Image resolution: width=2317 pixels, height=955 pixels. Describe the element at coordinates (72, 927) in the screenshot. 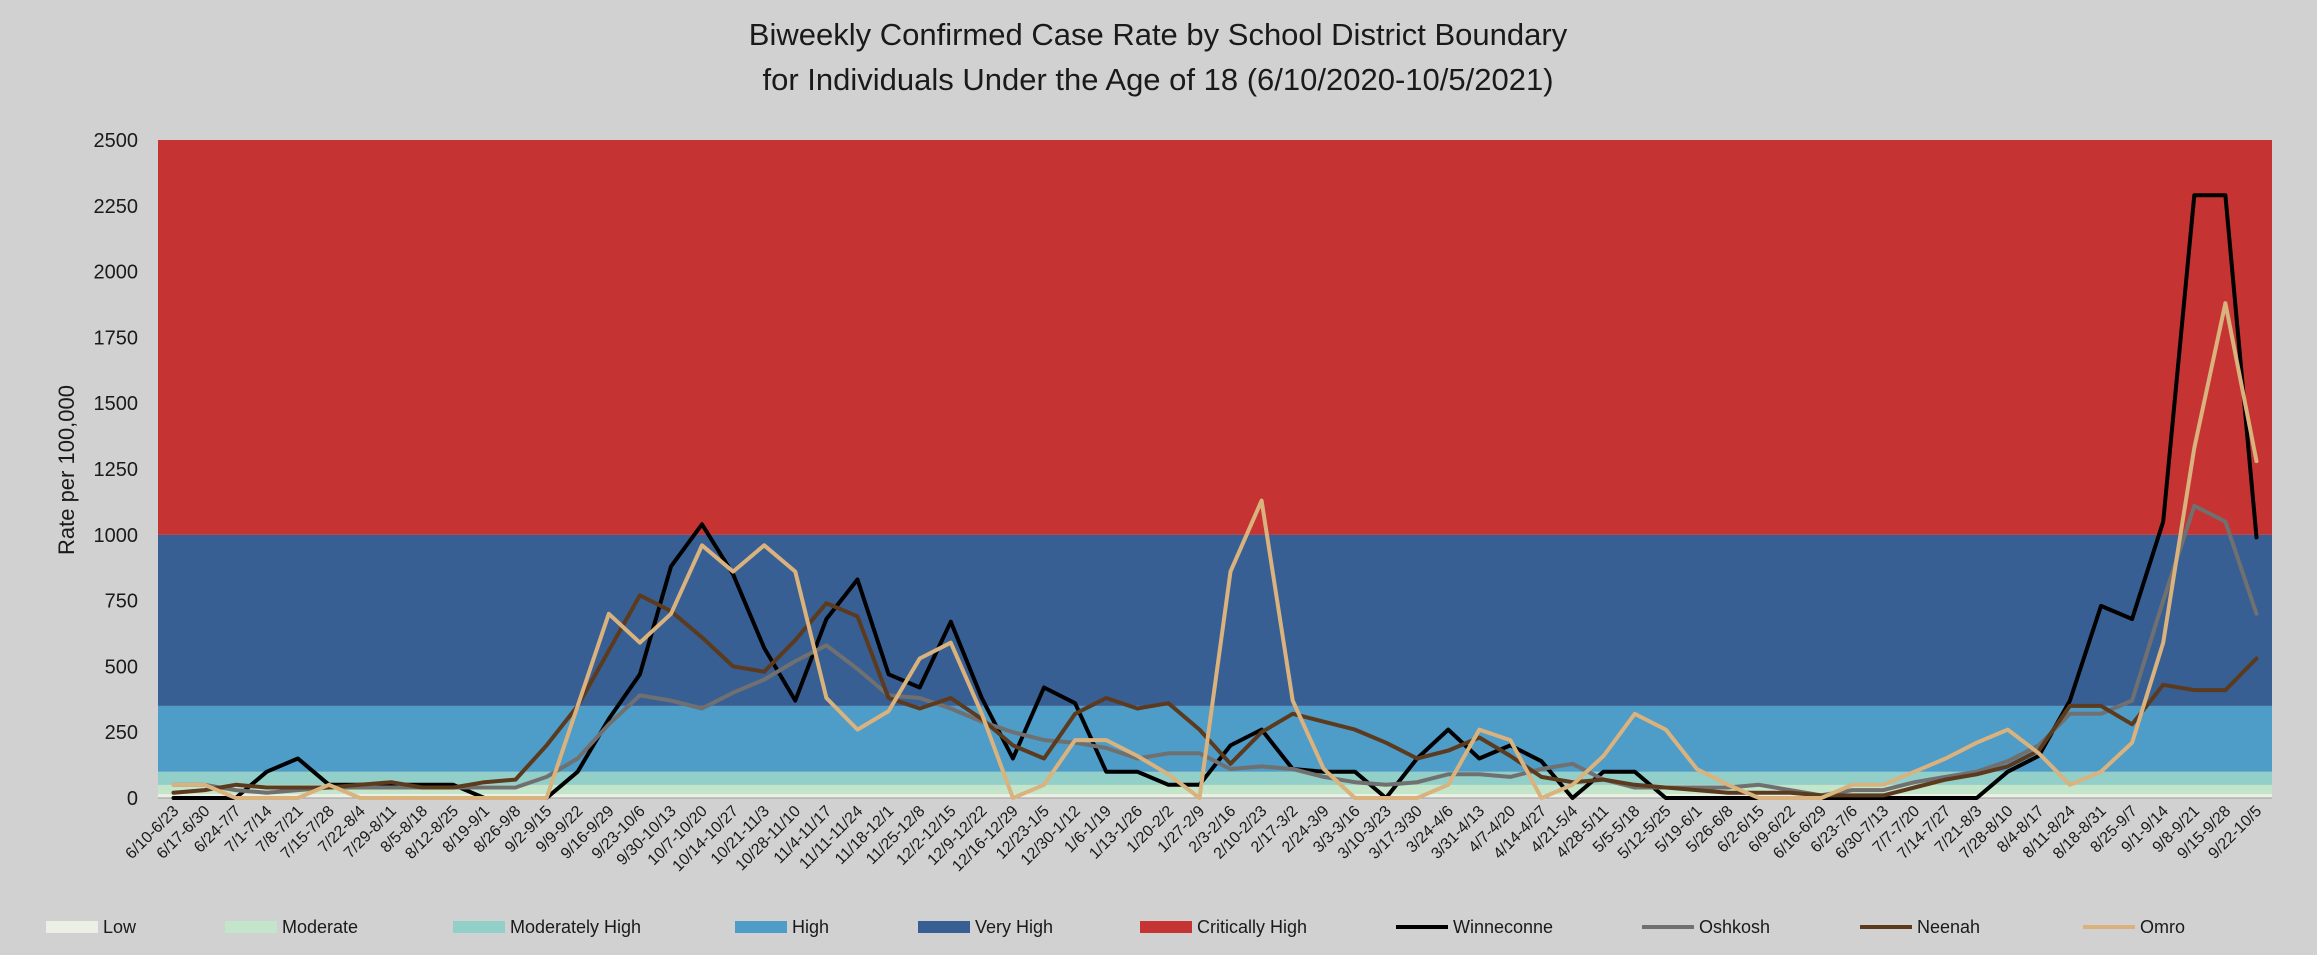

I see `legend-swatch-low` at that location.